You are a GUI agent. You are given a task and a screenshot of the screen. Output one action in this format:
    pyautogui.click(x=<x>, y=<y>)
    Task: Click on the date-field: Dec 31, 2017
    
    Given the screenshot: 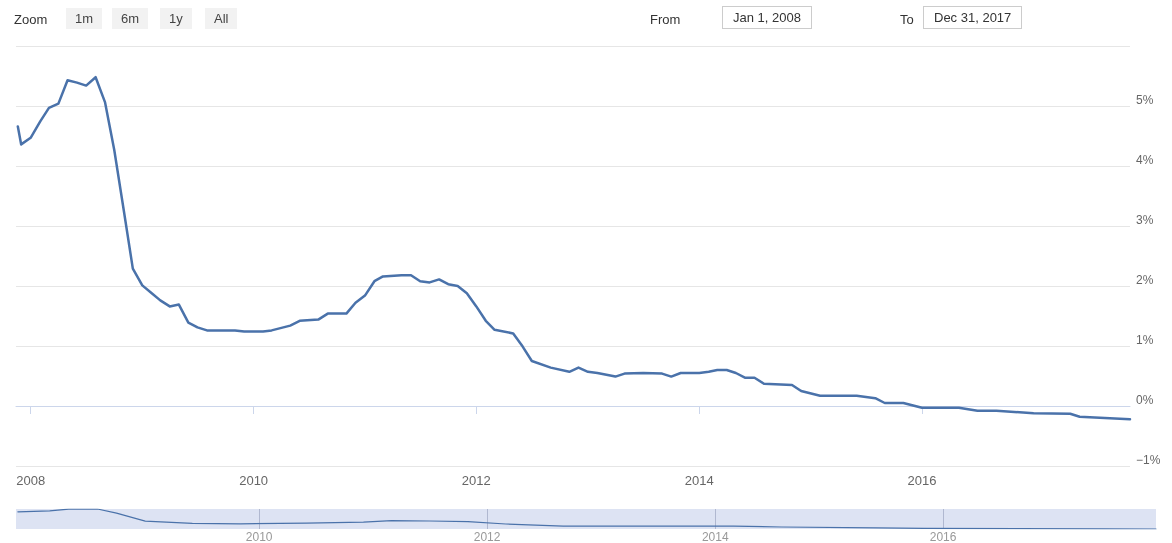 What is the action you would take?
    pyautogui.click(x=973, y=17)
    